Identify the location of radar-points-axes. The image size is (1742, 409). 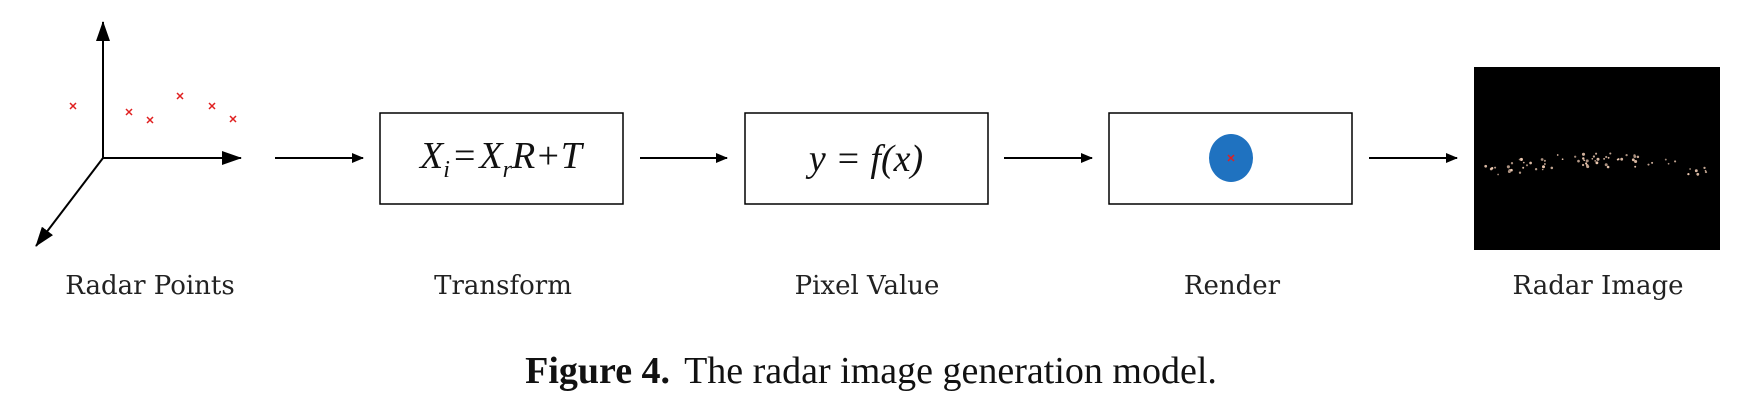
(138, 134).